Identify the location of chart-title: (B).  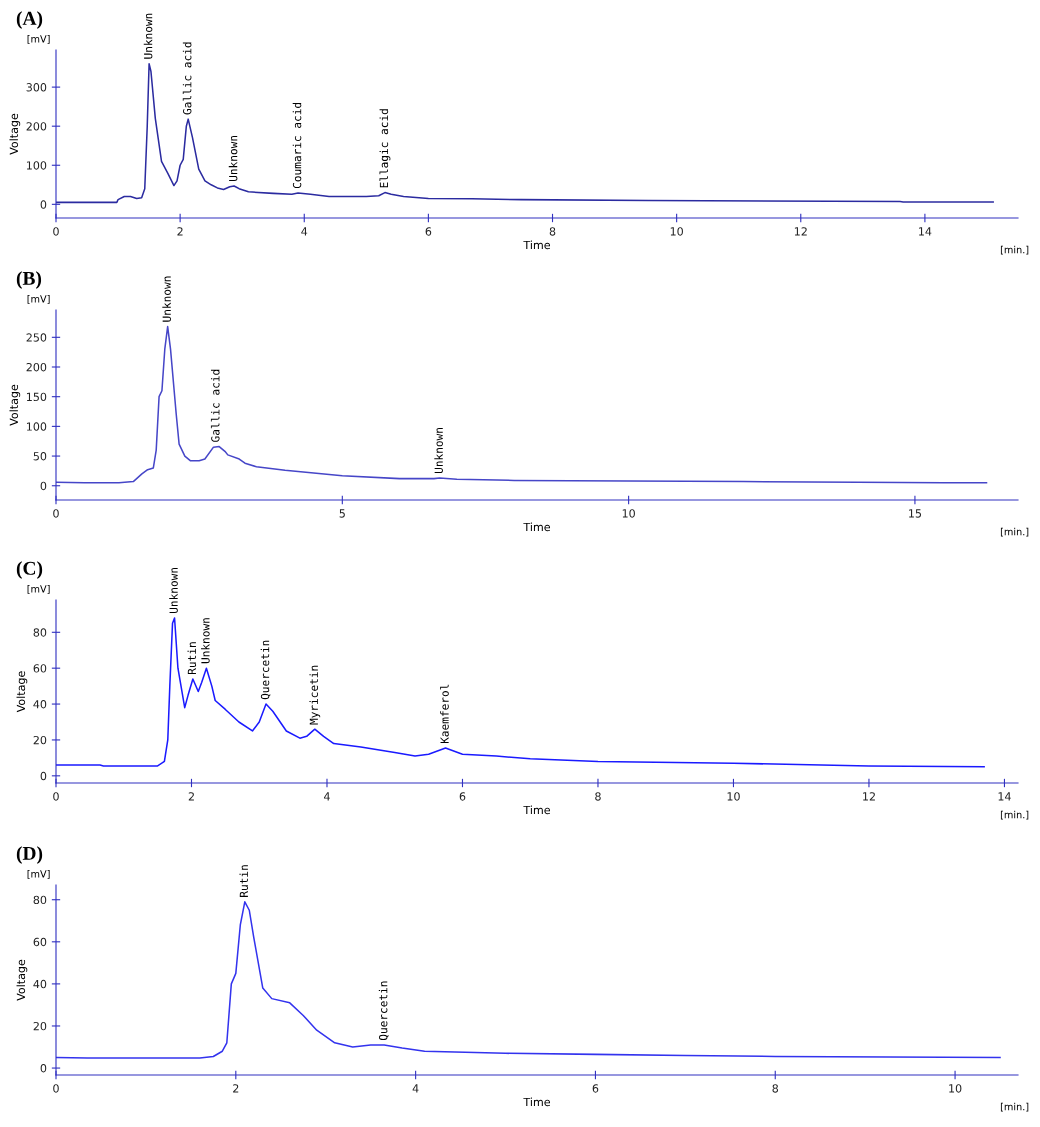
(29, 280).